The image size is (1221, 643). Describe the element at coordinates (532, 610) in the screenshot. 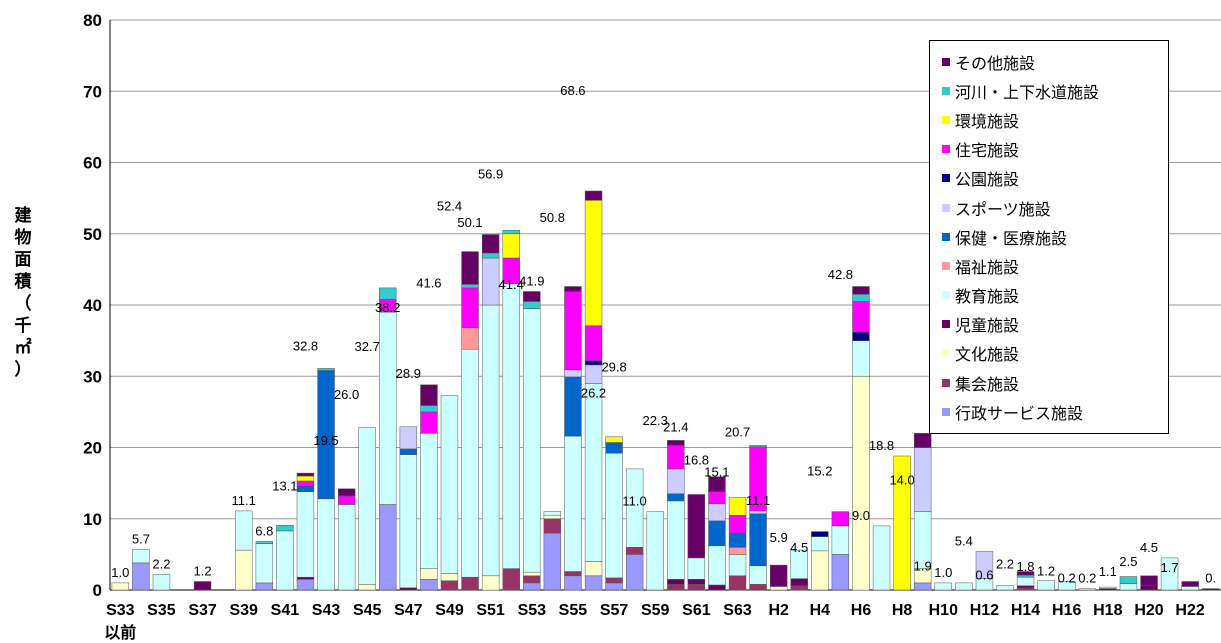

I see `x-tick-label: S53` at that location.